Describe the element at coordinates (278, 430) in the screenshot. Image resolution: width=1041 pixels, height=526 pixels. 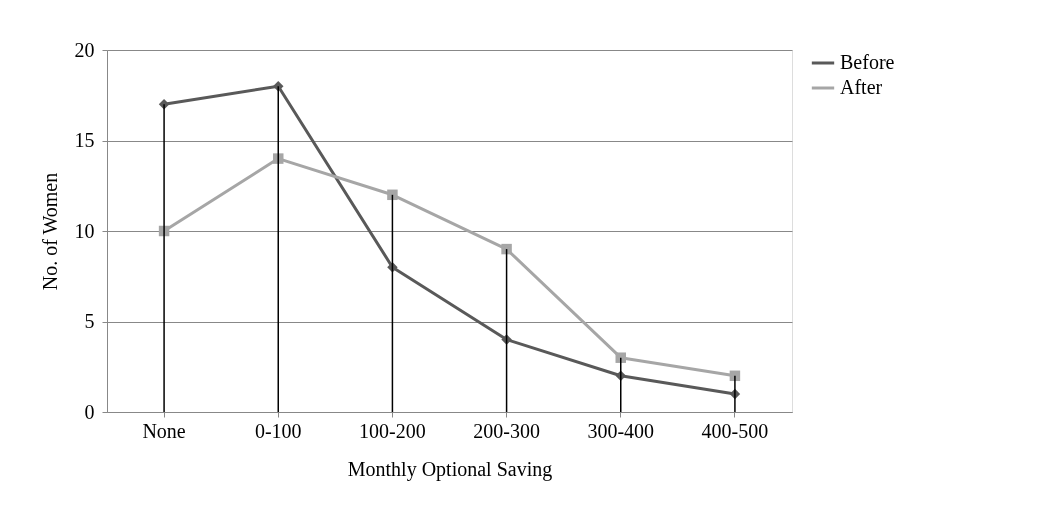
I see `x-tick-label: 0-100` at that location.